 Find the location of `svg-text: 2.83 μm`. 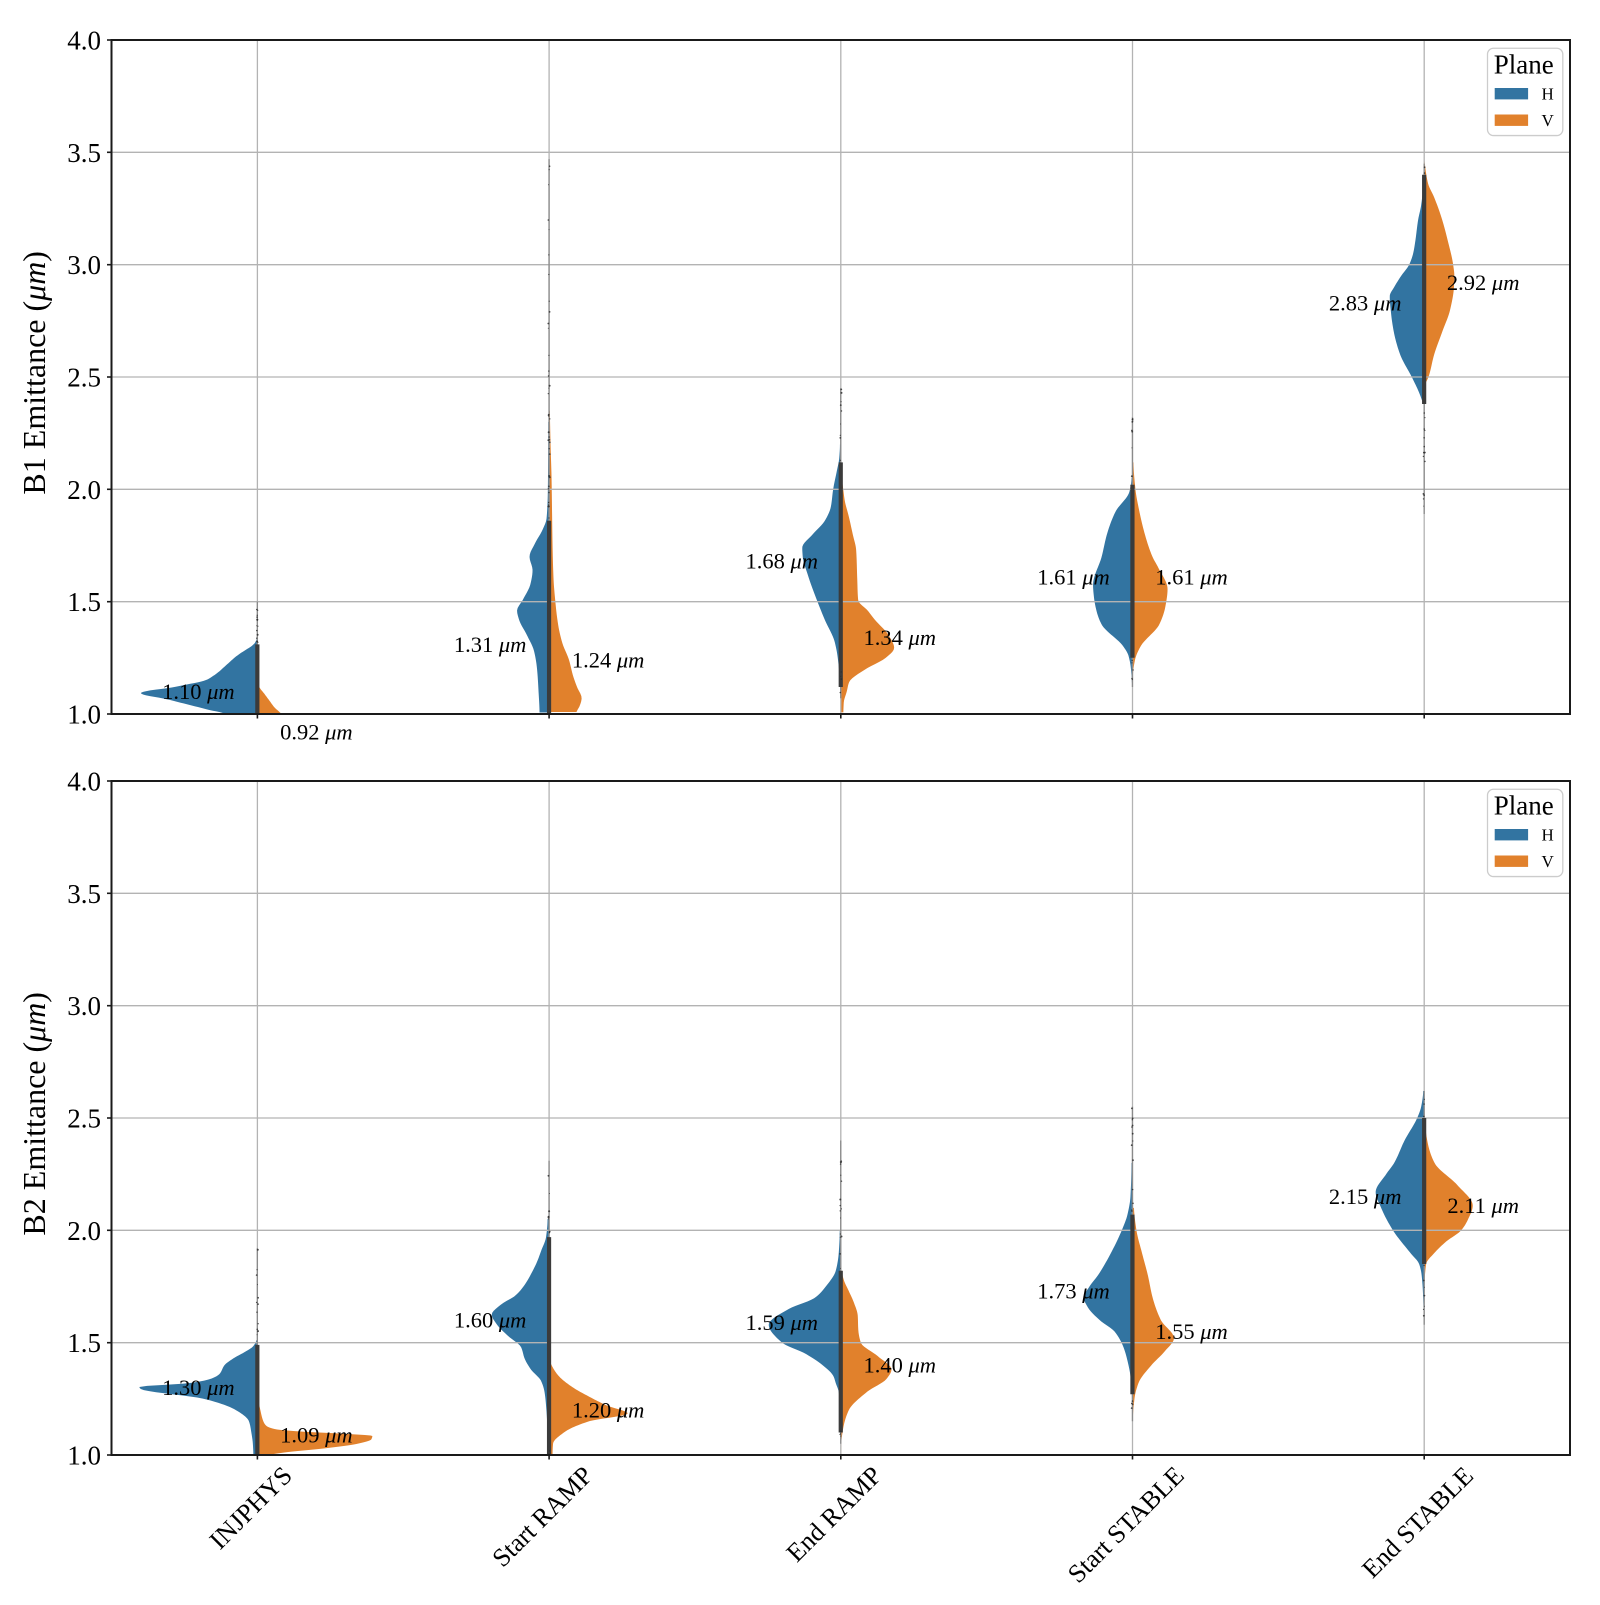

svg-text: 2.83 μm is located at coordinates (1365, 302).